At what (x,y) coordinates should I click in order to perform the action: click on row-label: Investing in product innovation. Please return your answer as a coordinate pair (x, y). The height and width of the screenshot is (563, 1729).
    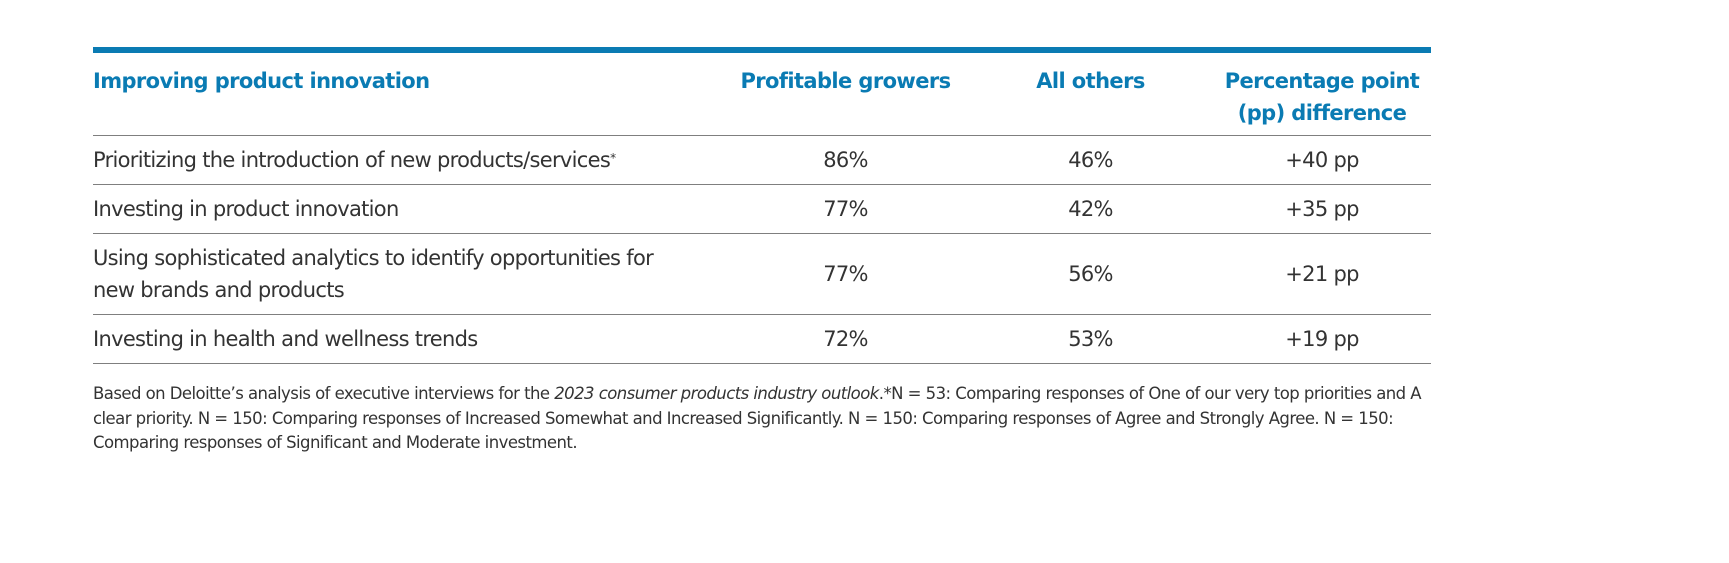
    Looking at the image, I should click on (408, 209).